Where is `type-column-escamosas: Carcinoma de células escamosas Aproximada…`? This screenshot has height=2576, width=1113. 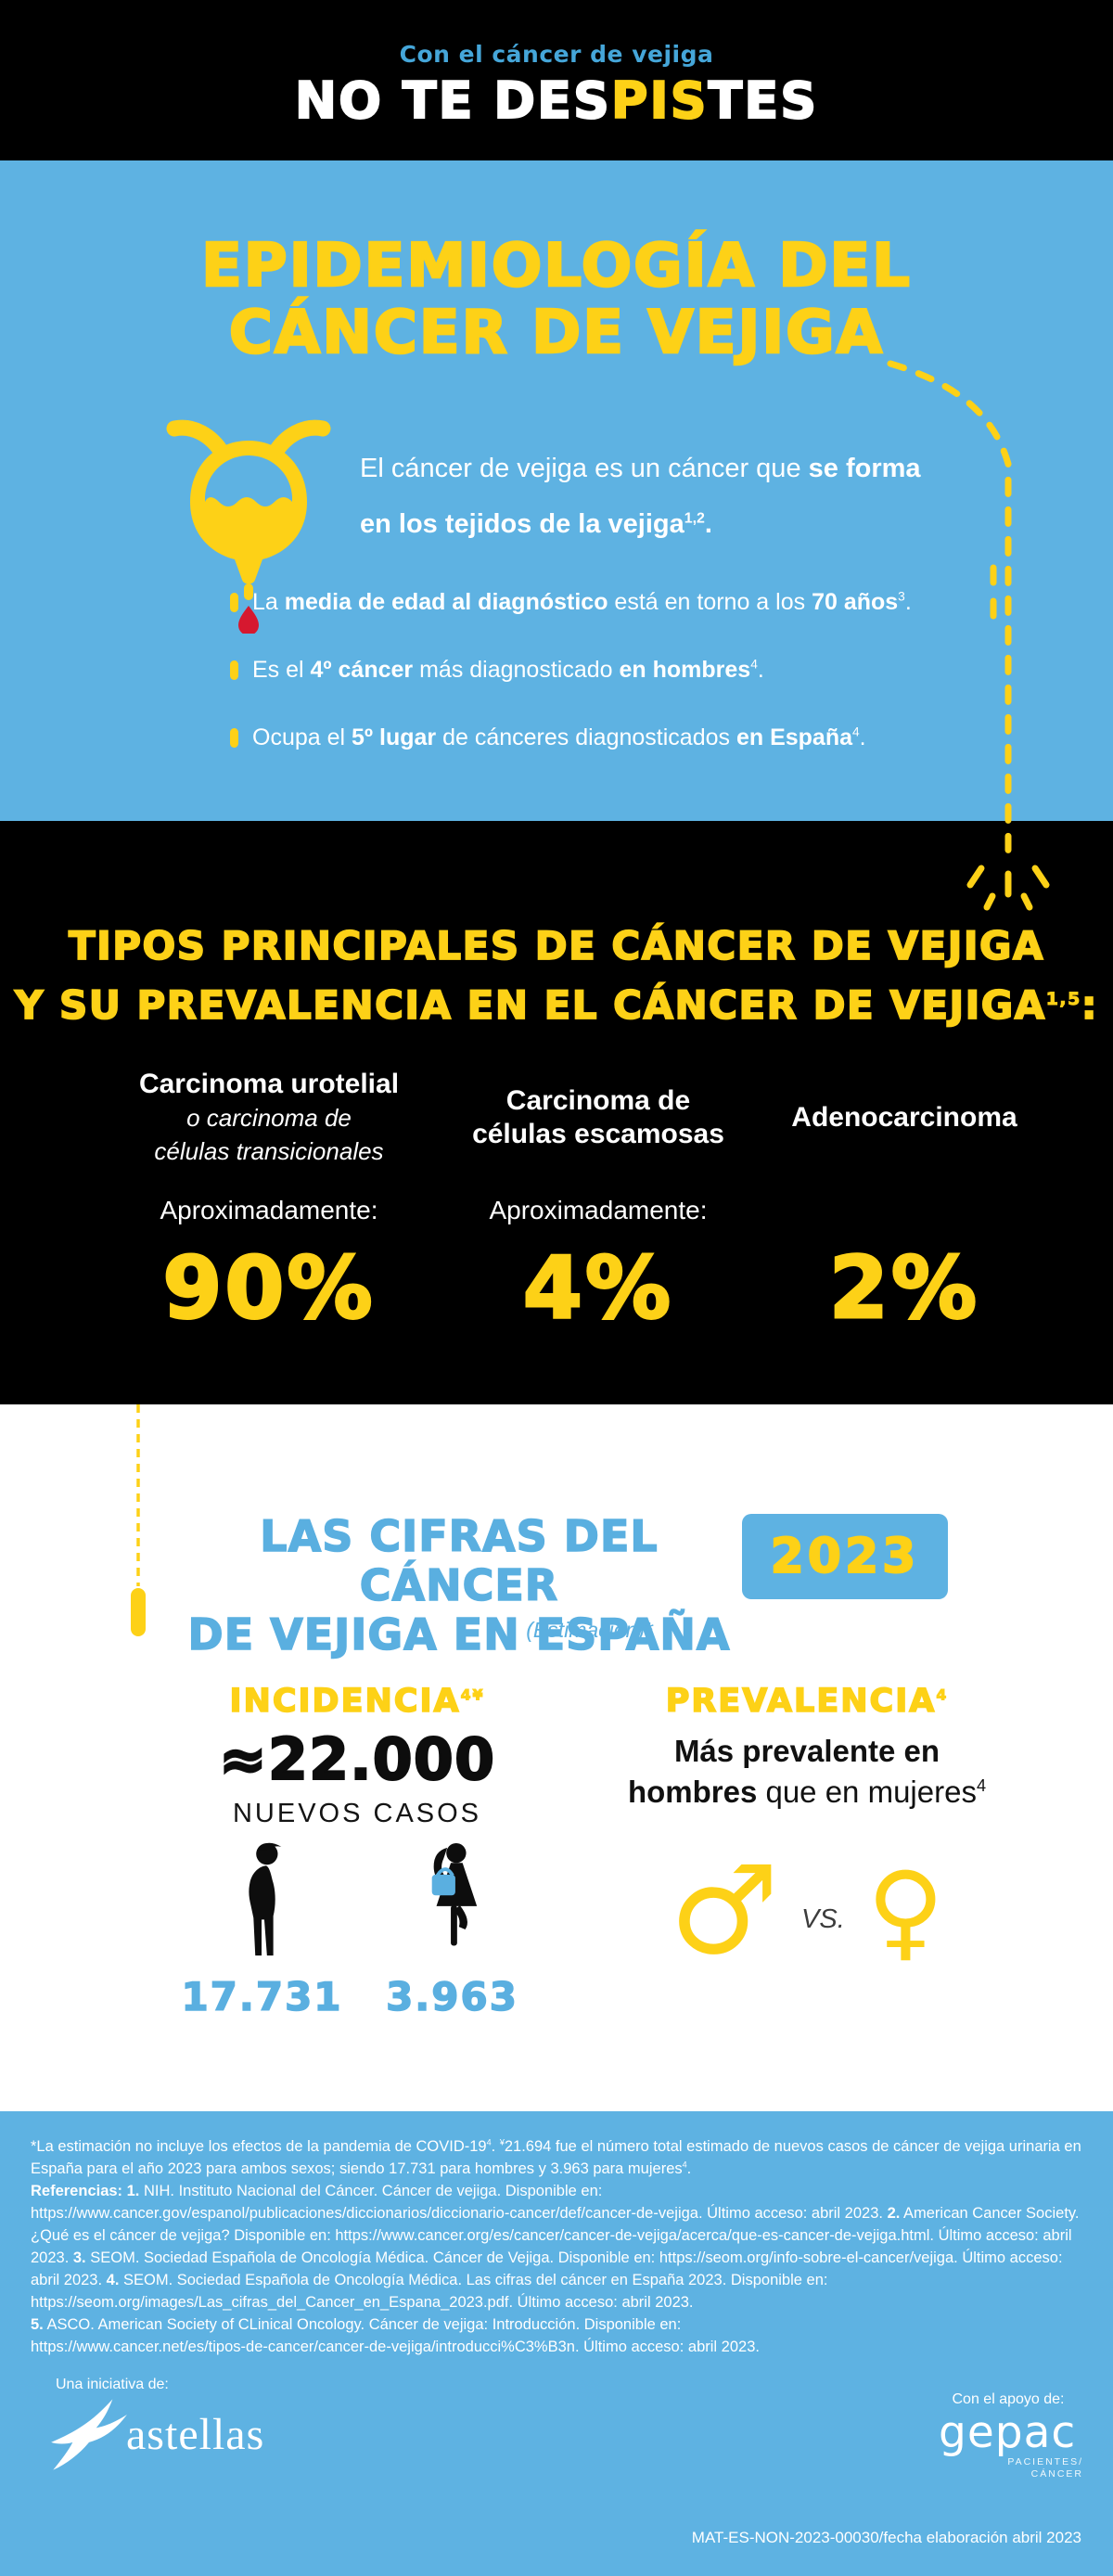 type-column-escamosas: Carcinoma de células escamosas Aproximada… is located at coordinates (598, 1196).